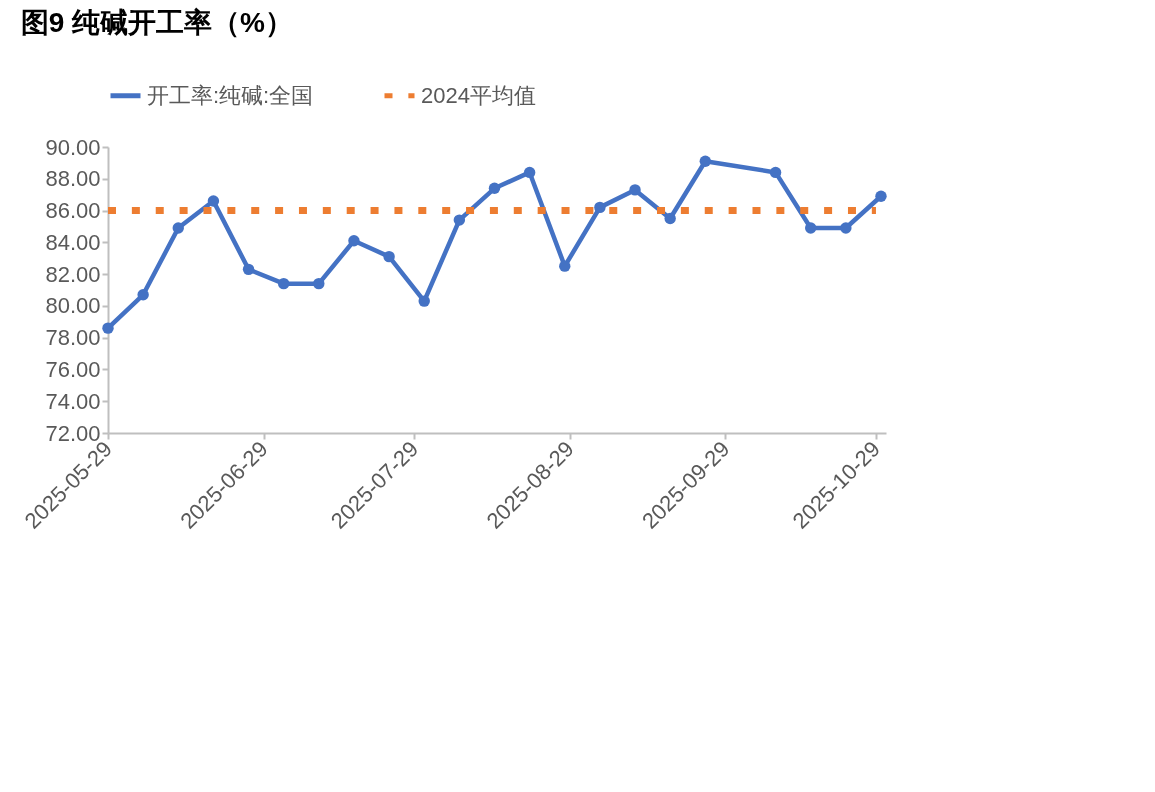 The image size is (1155, 792). I want to click on y-tick-label: 88.00, so click(73, 179).